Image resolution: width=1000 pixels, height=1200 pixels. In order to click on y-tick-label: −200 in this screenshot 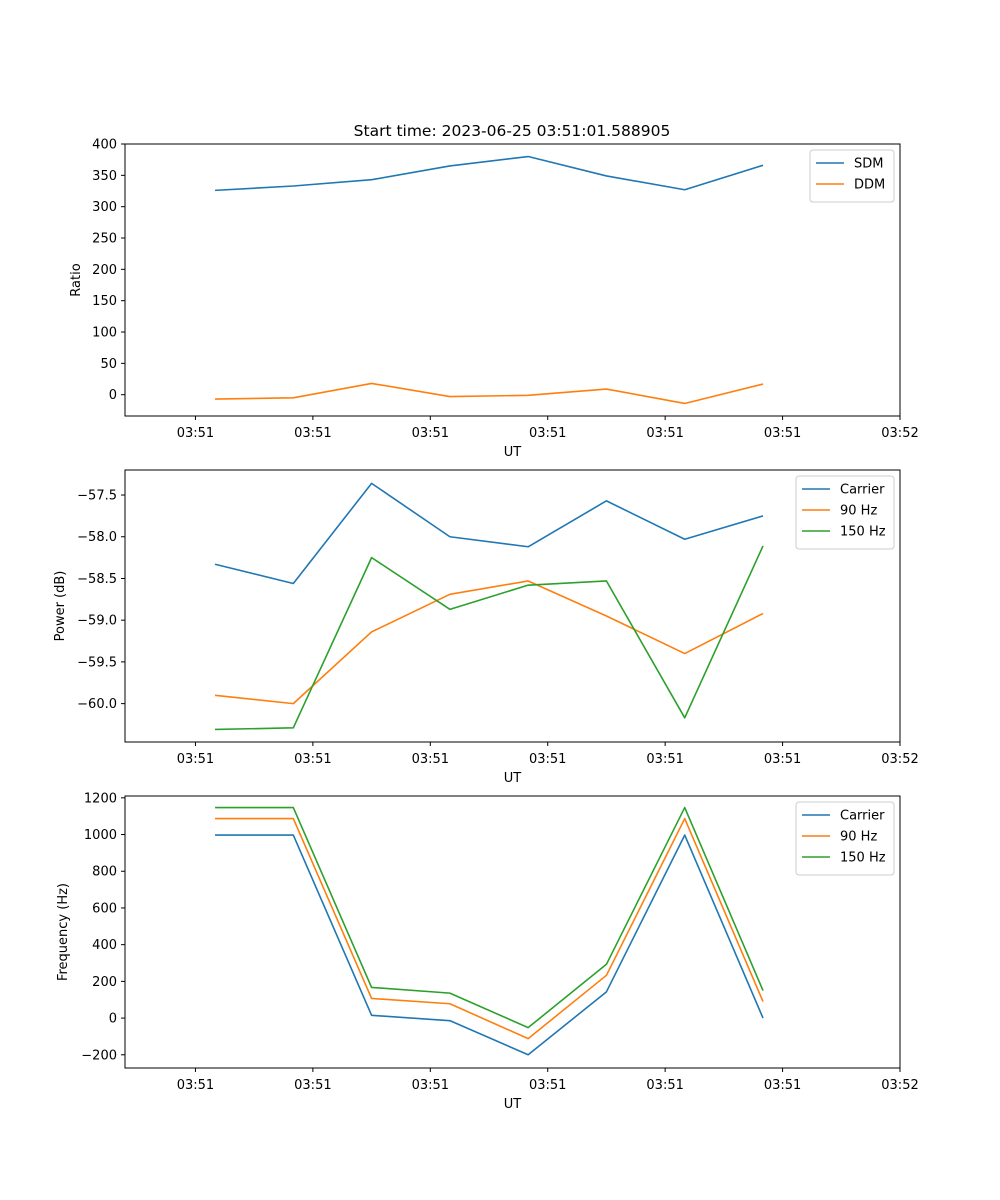, I will do `click(99, 1055)`.